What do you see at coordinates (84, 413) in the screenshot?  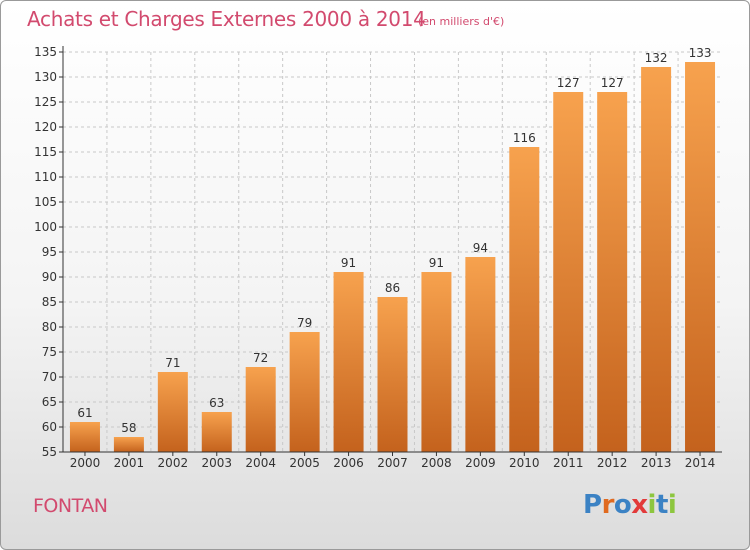 I see `bar-value-label: 61` at bounding box center [84, 413].